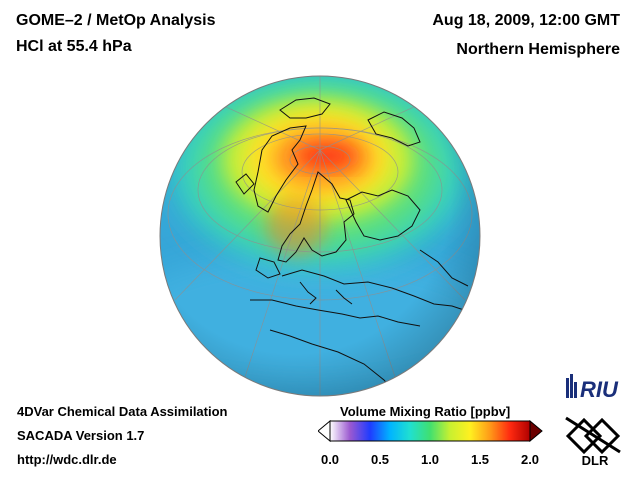 This screenshot has width=640, height=480. What do you see at coordinates (530, 459) in the screenshot?
I see `colorbar-tick-label: 2.0` at bounding box center [530, 459].